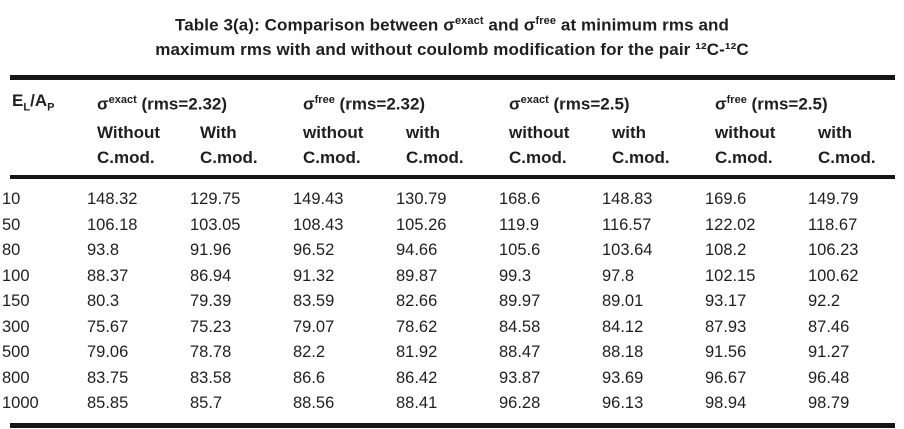 This screenshot has height=429, width=904. What do you see at coordinates (314, 301) in the screenshot?
I see `cross-section-value: 83.59` at bounding box center [314, 301].